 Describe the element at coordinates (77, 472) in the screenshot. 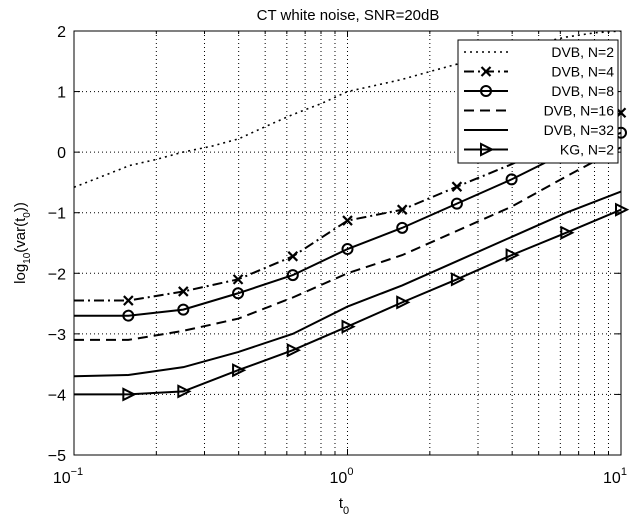

I see `x-tick-exp: −1` at that location.